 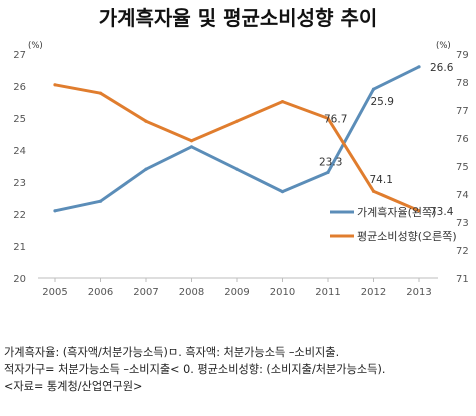 I want to click on x-tick-label: 2006, so click(x=100, y=292).